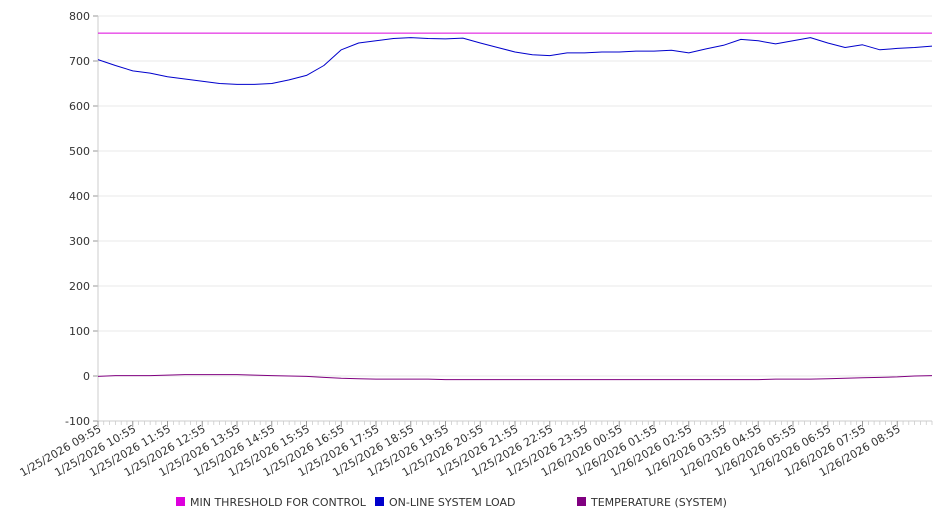 The width and height of the screenshot is (946, 526). Describe the element at coordinates (658, 502) in the screenshot. I see `legend-label: TEMPERATURE (SYSTEM)` at that location.